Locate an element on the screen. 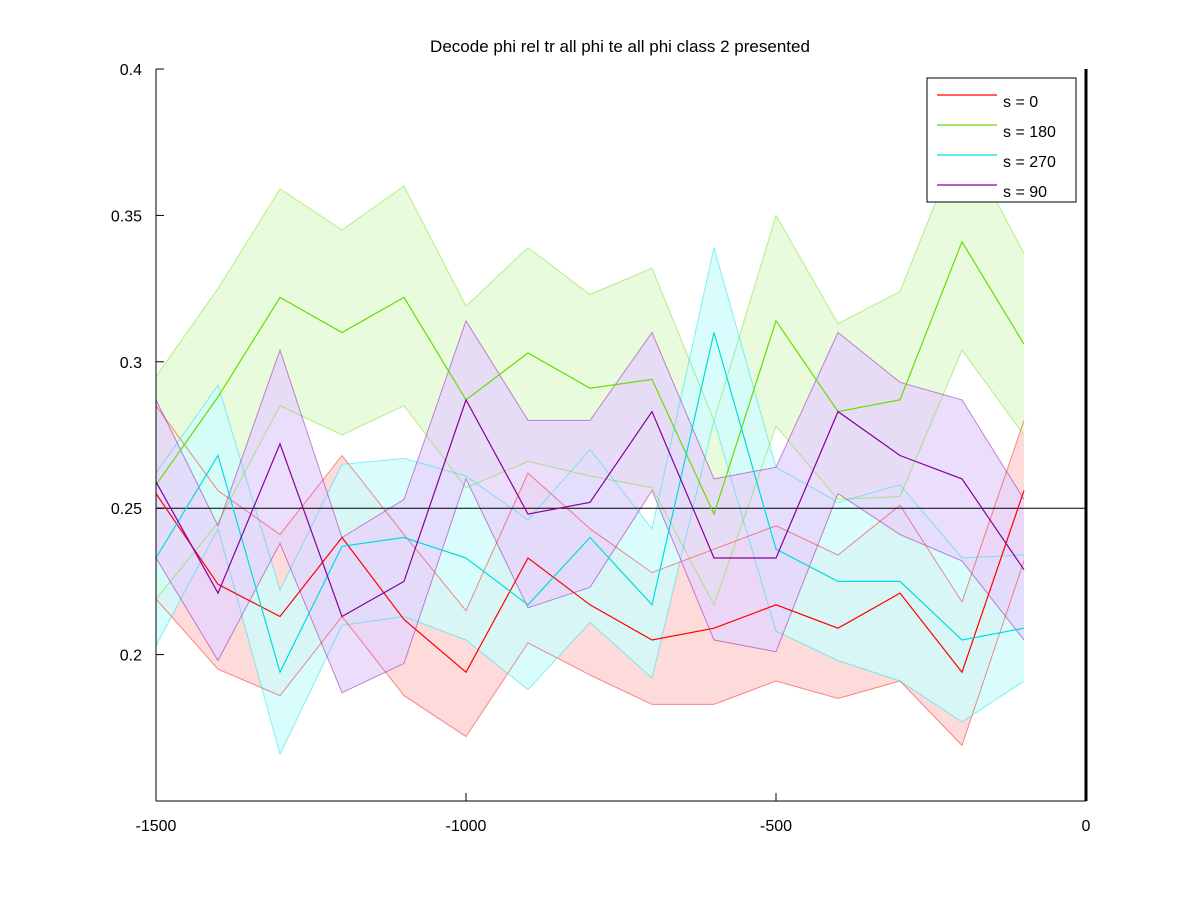  legend-box is located at coordinates (1001, 140).